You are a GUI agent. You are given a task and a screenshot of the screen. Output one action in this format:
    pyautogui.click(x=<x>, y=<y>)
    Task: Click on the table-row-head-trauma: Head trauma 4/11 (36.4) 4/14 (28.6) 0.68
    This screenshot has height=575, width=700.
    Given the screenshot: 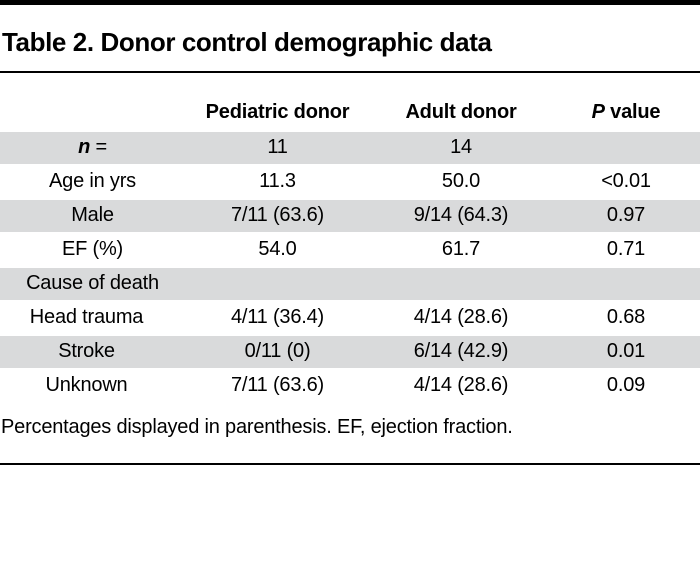 What is the action you would take?
    pyautogui.click(x=350, y=318)
    